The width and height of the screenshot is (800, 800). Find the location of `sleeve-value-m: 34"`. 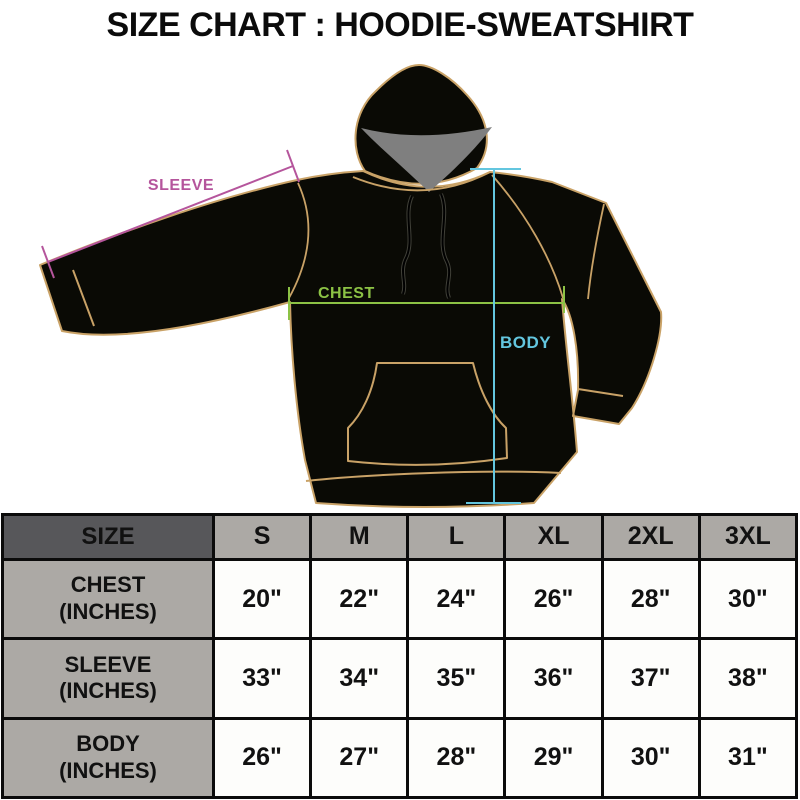

sleeve-value-m: 34" is located at coordinates (359, 678).